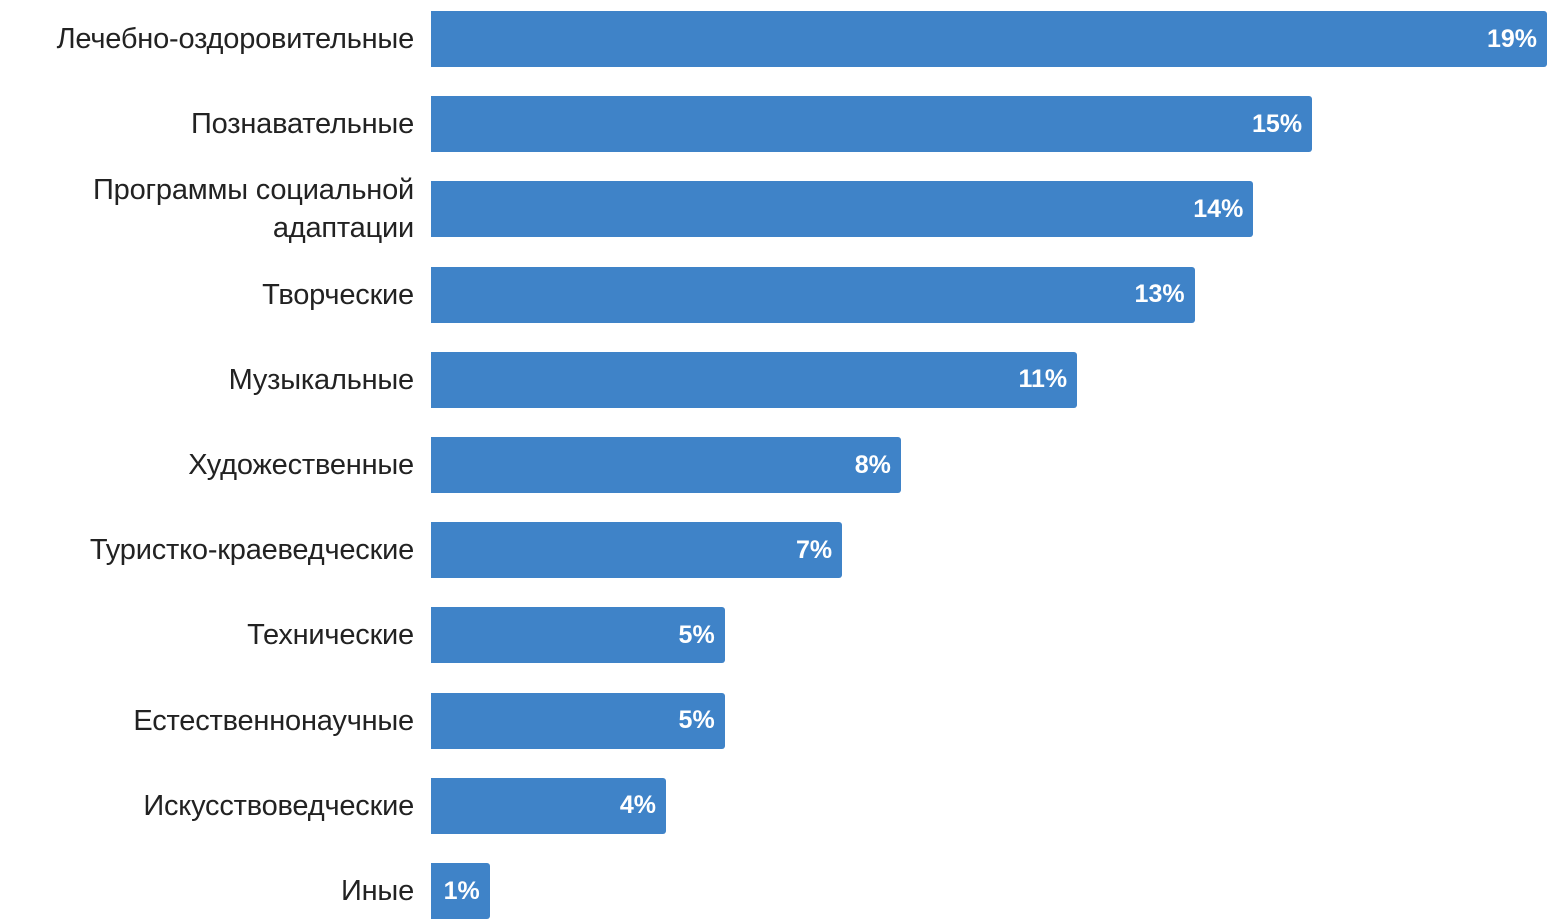 The width and height of the screenshot is (1547, 919). I want to click on bar-row: Лечебно-оздоровительные 19%, so click(773, 39).